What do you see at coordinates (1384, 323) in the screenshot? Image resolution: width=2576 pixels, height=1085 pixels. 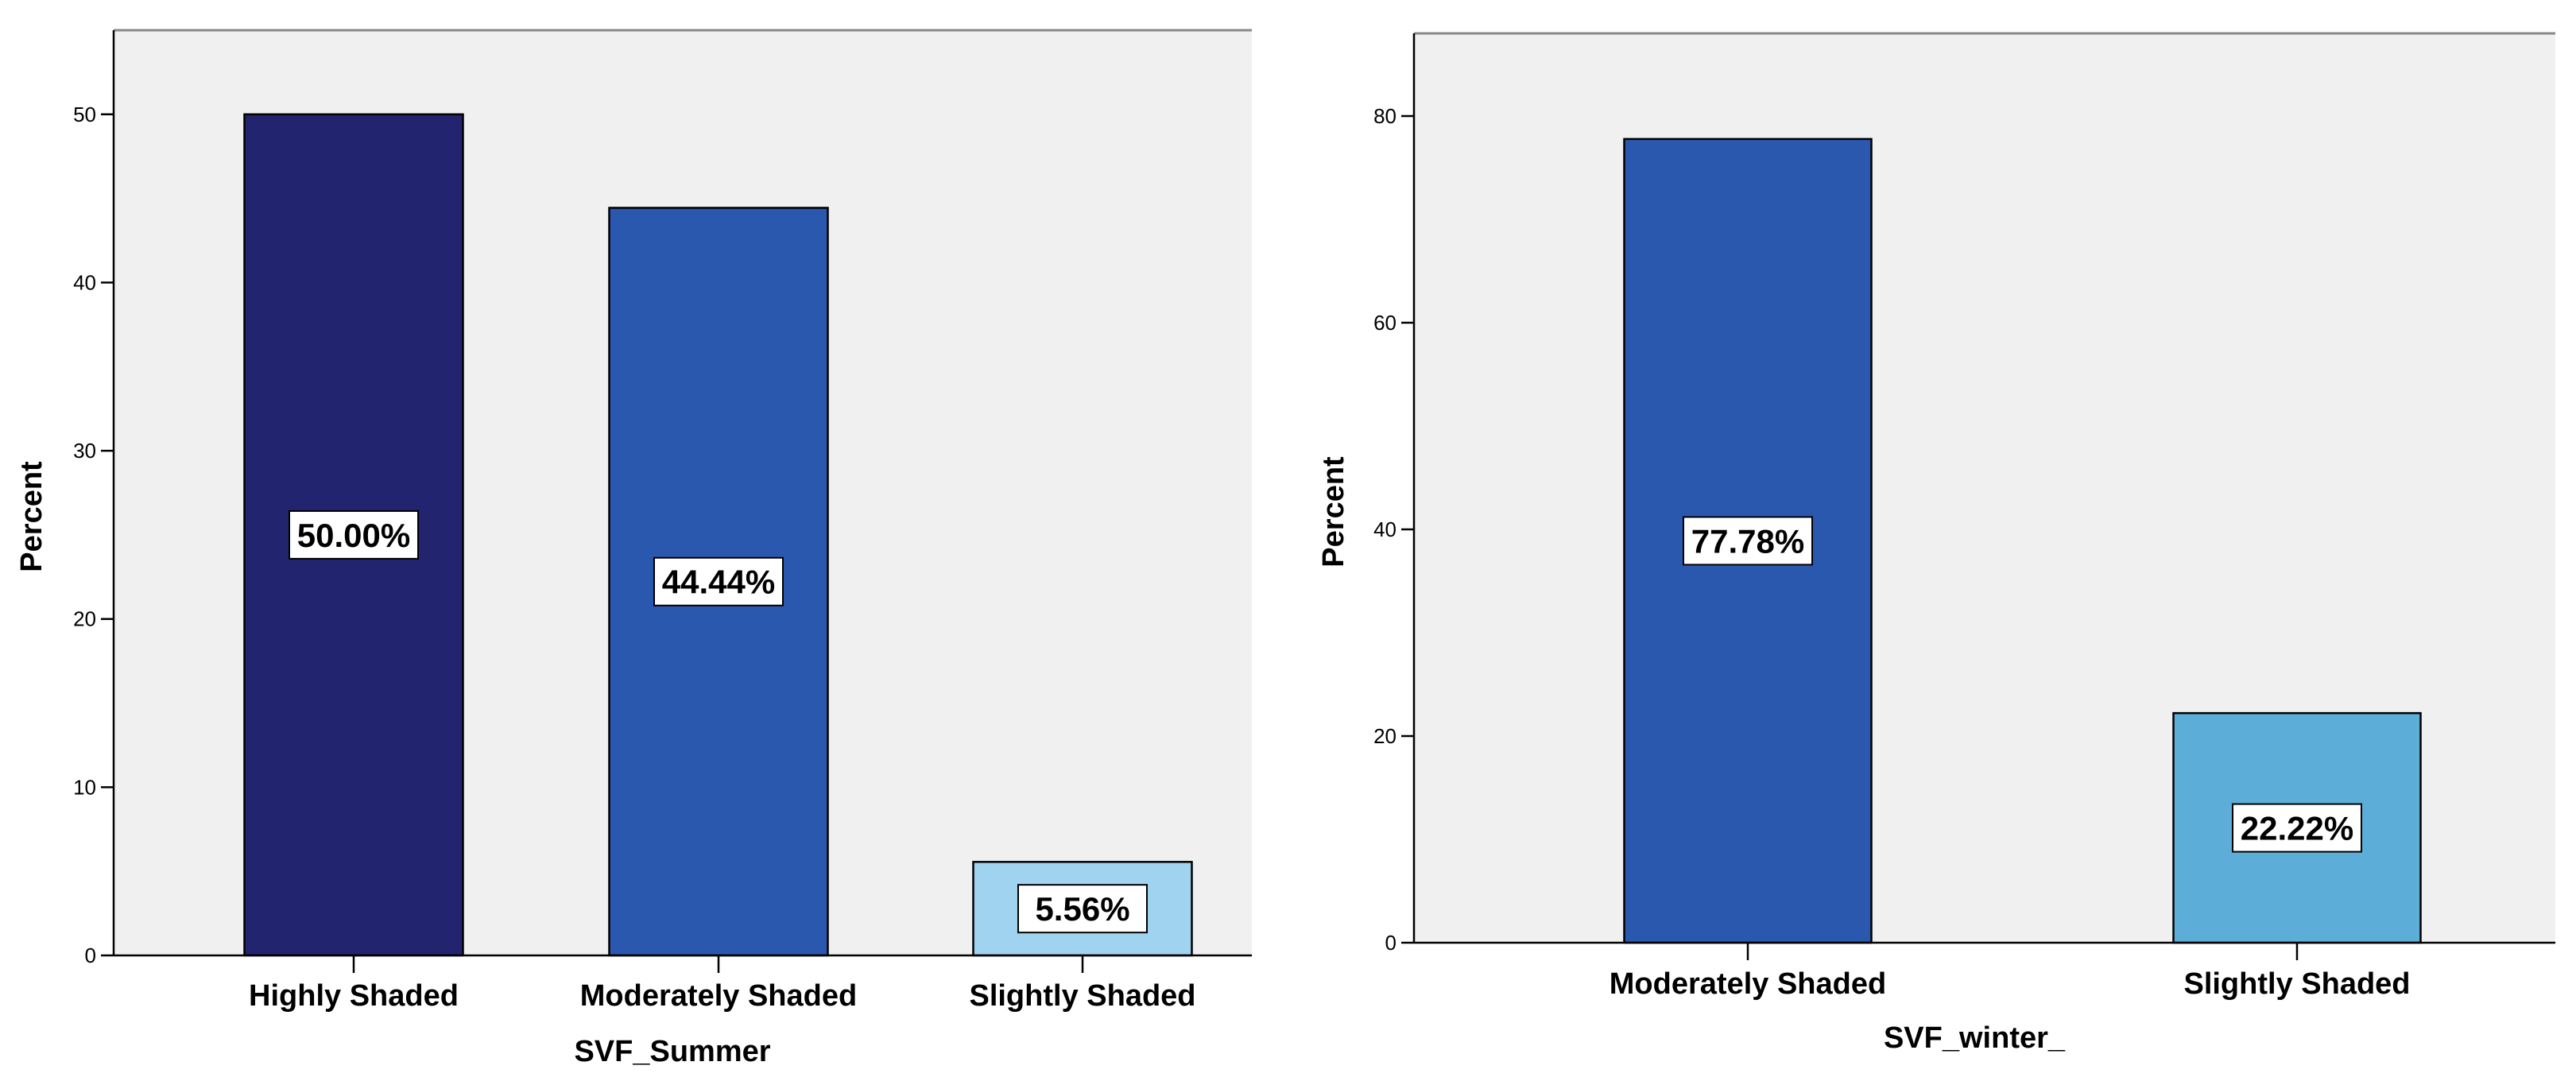 I see `y-tick-label-3: 60` at bounding box center [1384, 323].